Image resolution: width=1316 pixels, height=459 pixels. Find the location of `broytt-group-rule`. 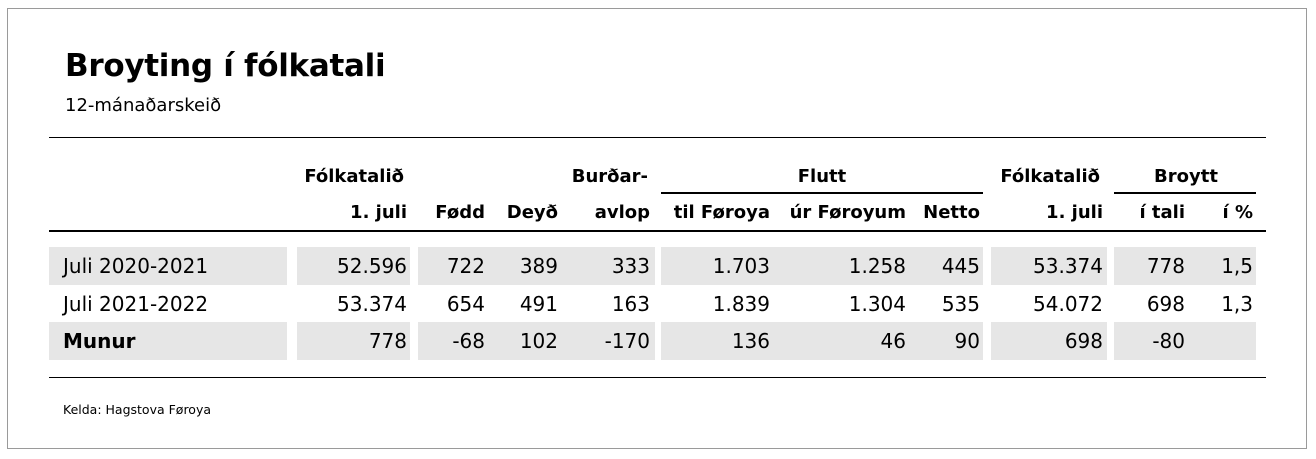

broytt-group-rule is located at coordinates (1185, 193).